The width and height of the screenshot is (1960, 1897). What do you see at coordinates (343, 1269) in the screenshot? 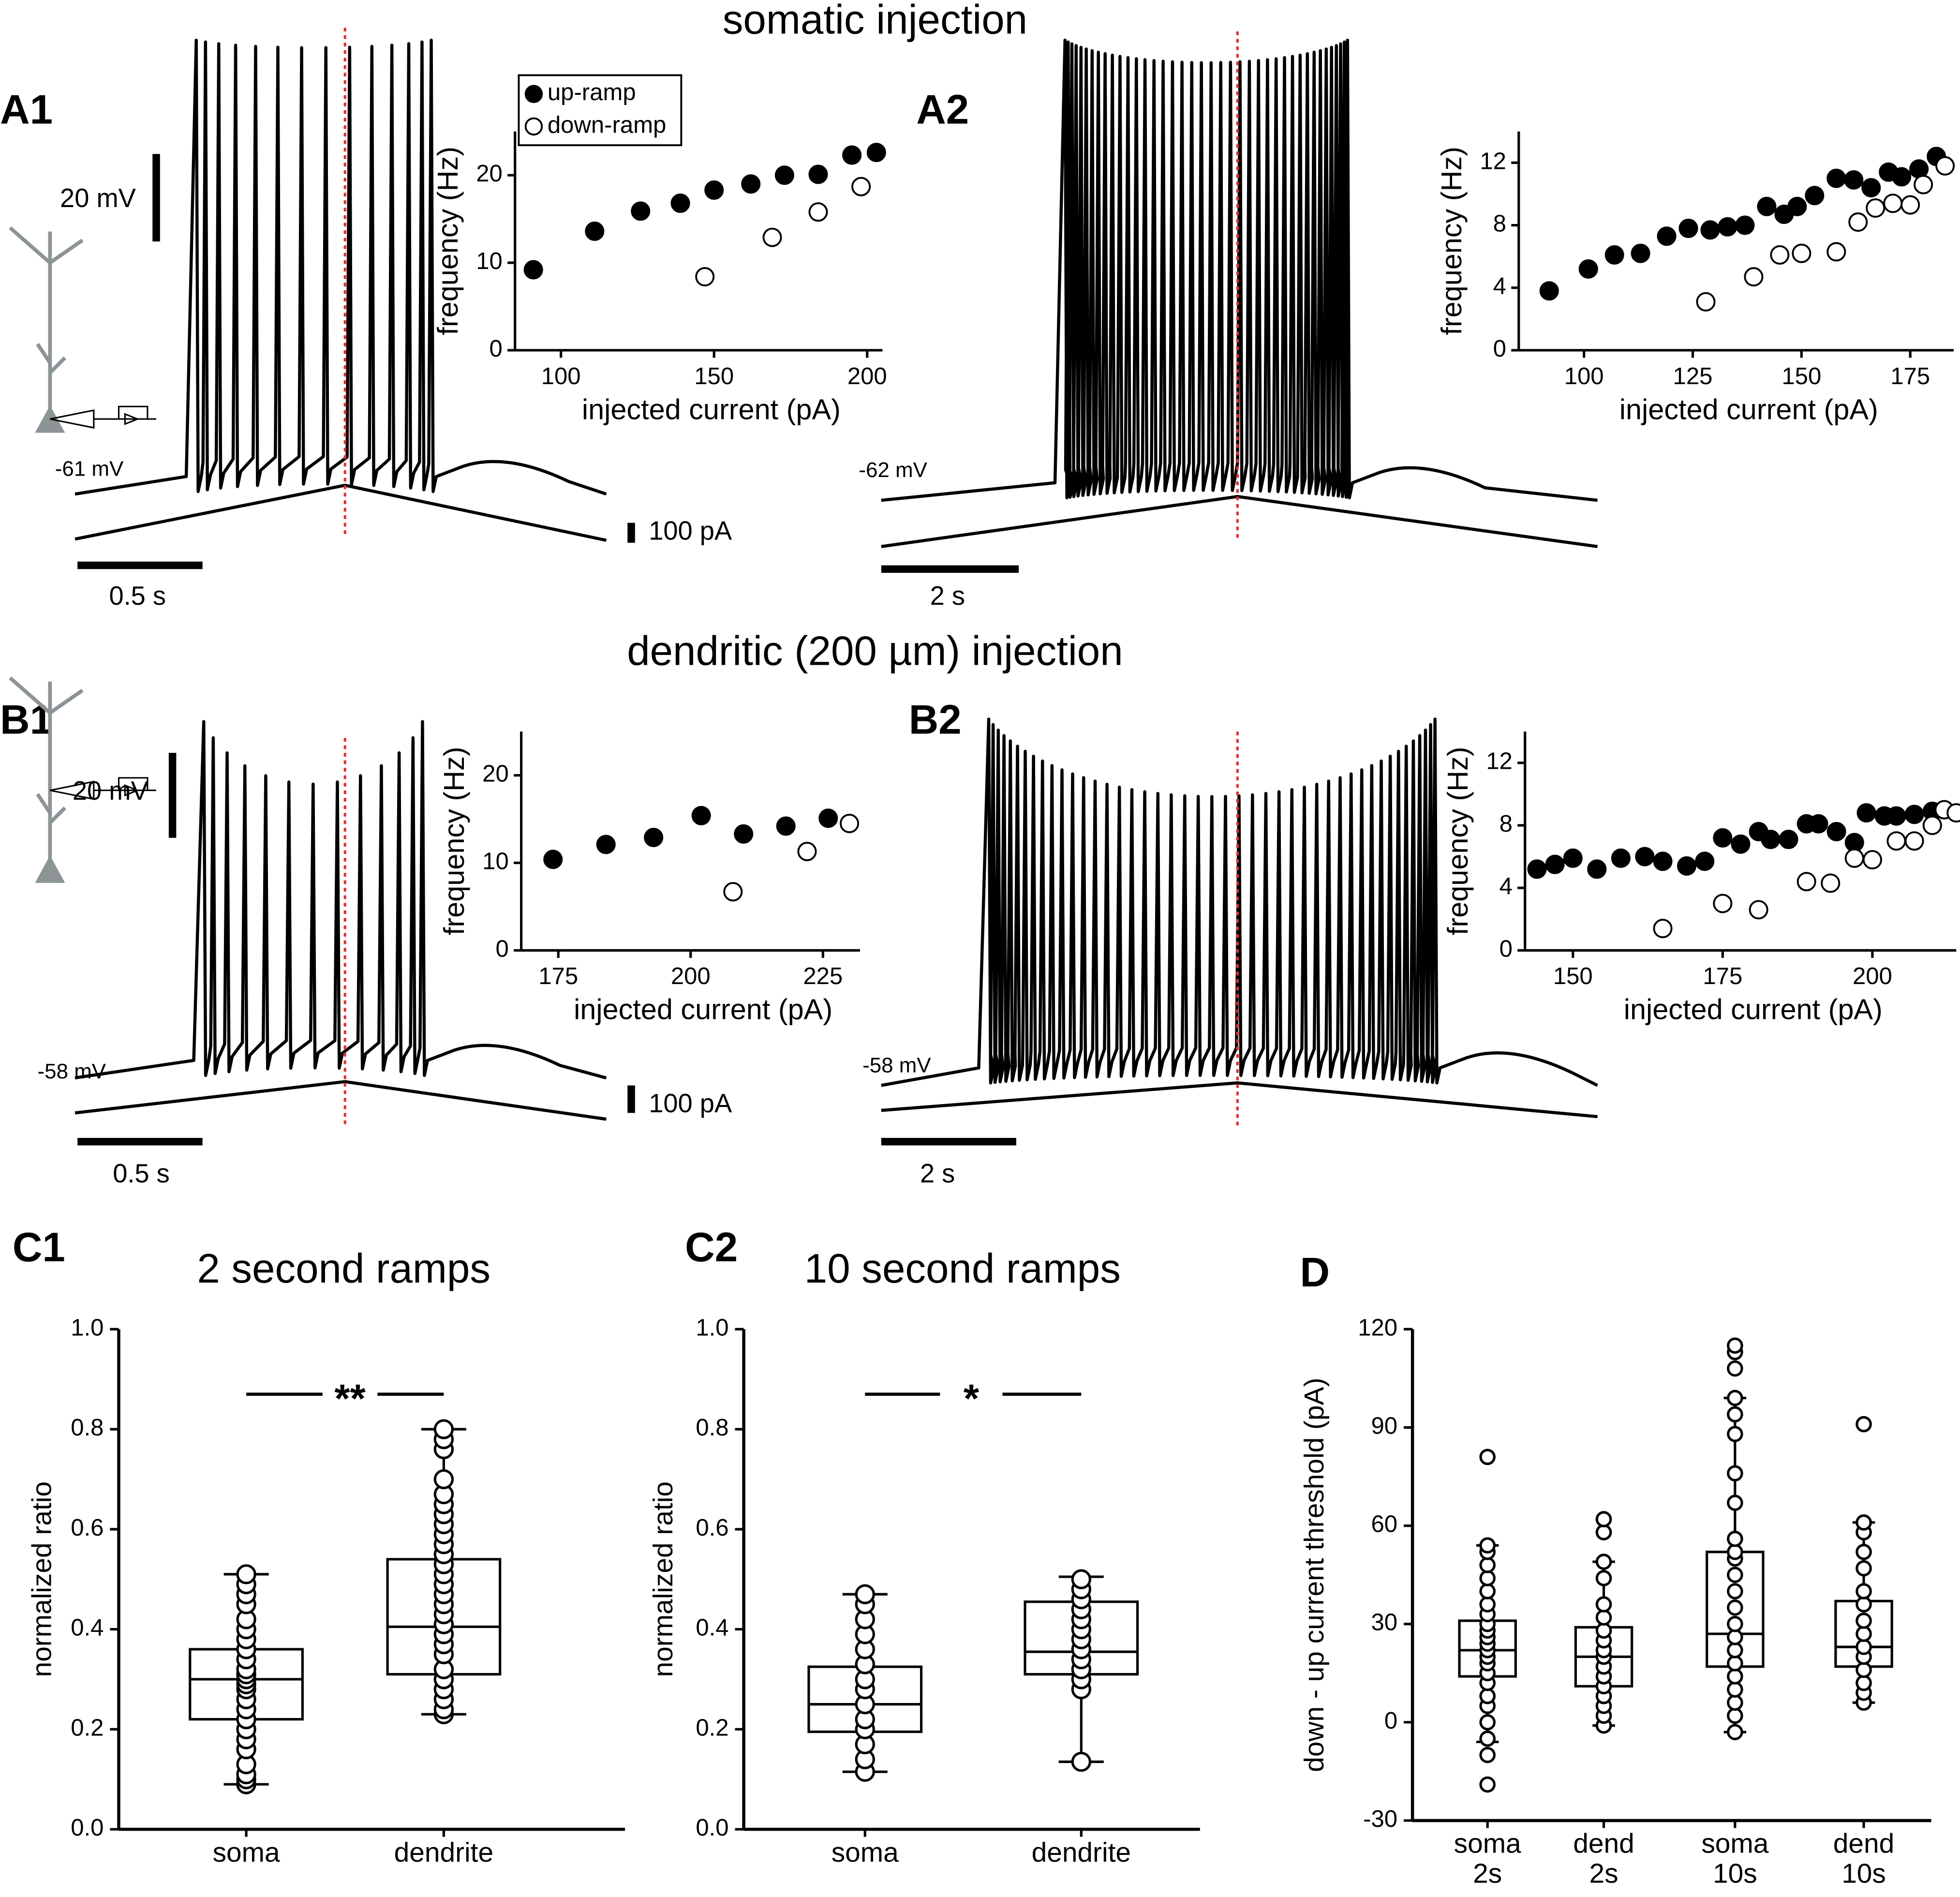
I see `chart-title: 2 second ramps` at bounding box center [343, 1269].